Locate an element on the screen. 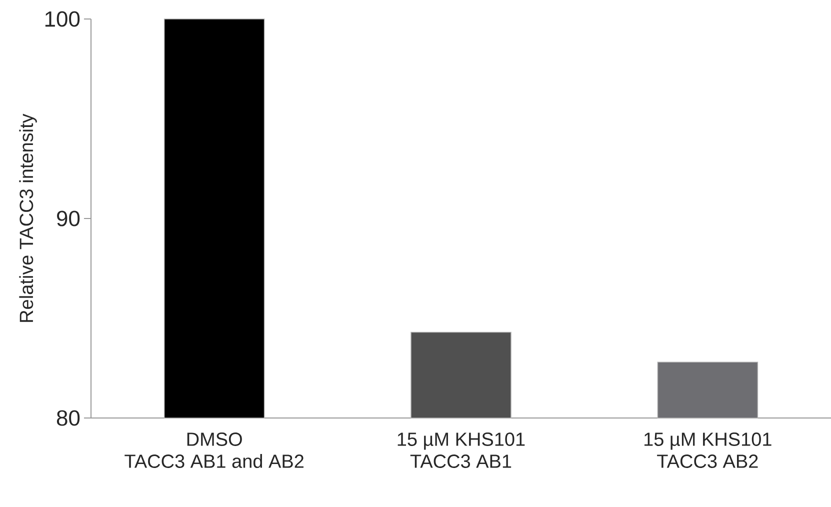 The image size is (831, 507). x-tick-label: 15 µM KHS101 TACC3 AB1 is located at coordinates (461, 450).